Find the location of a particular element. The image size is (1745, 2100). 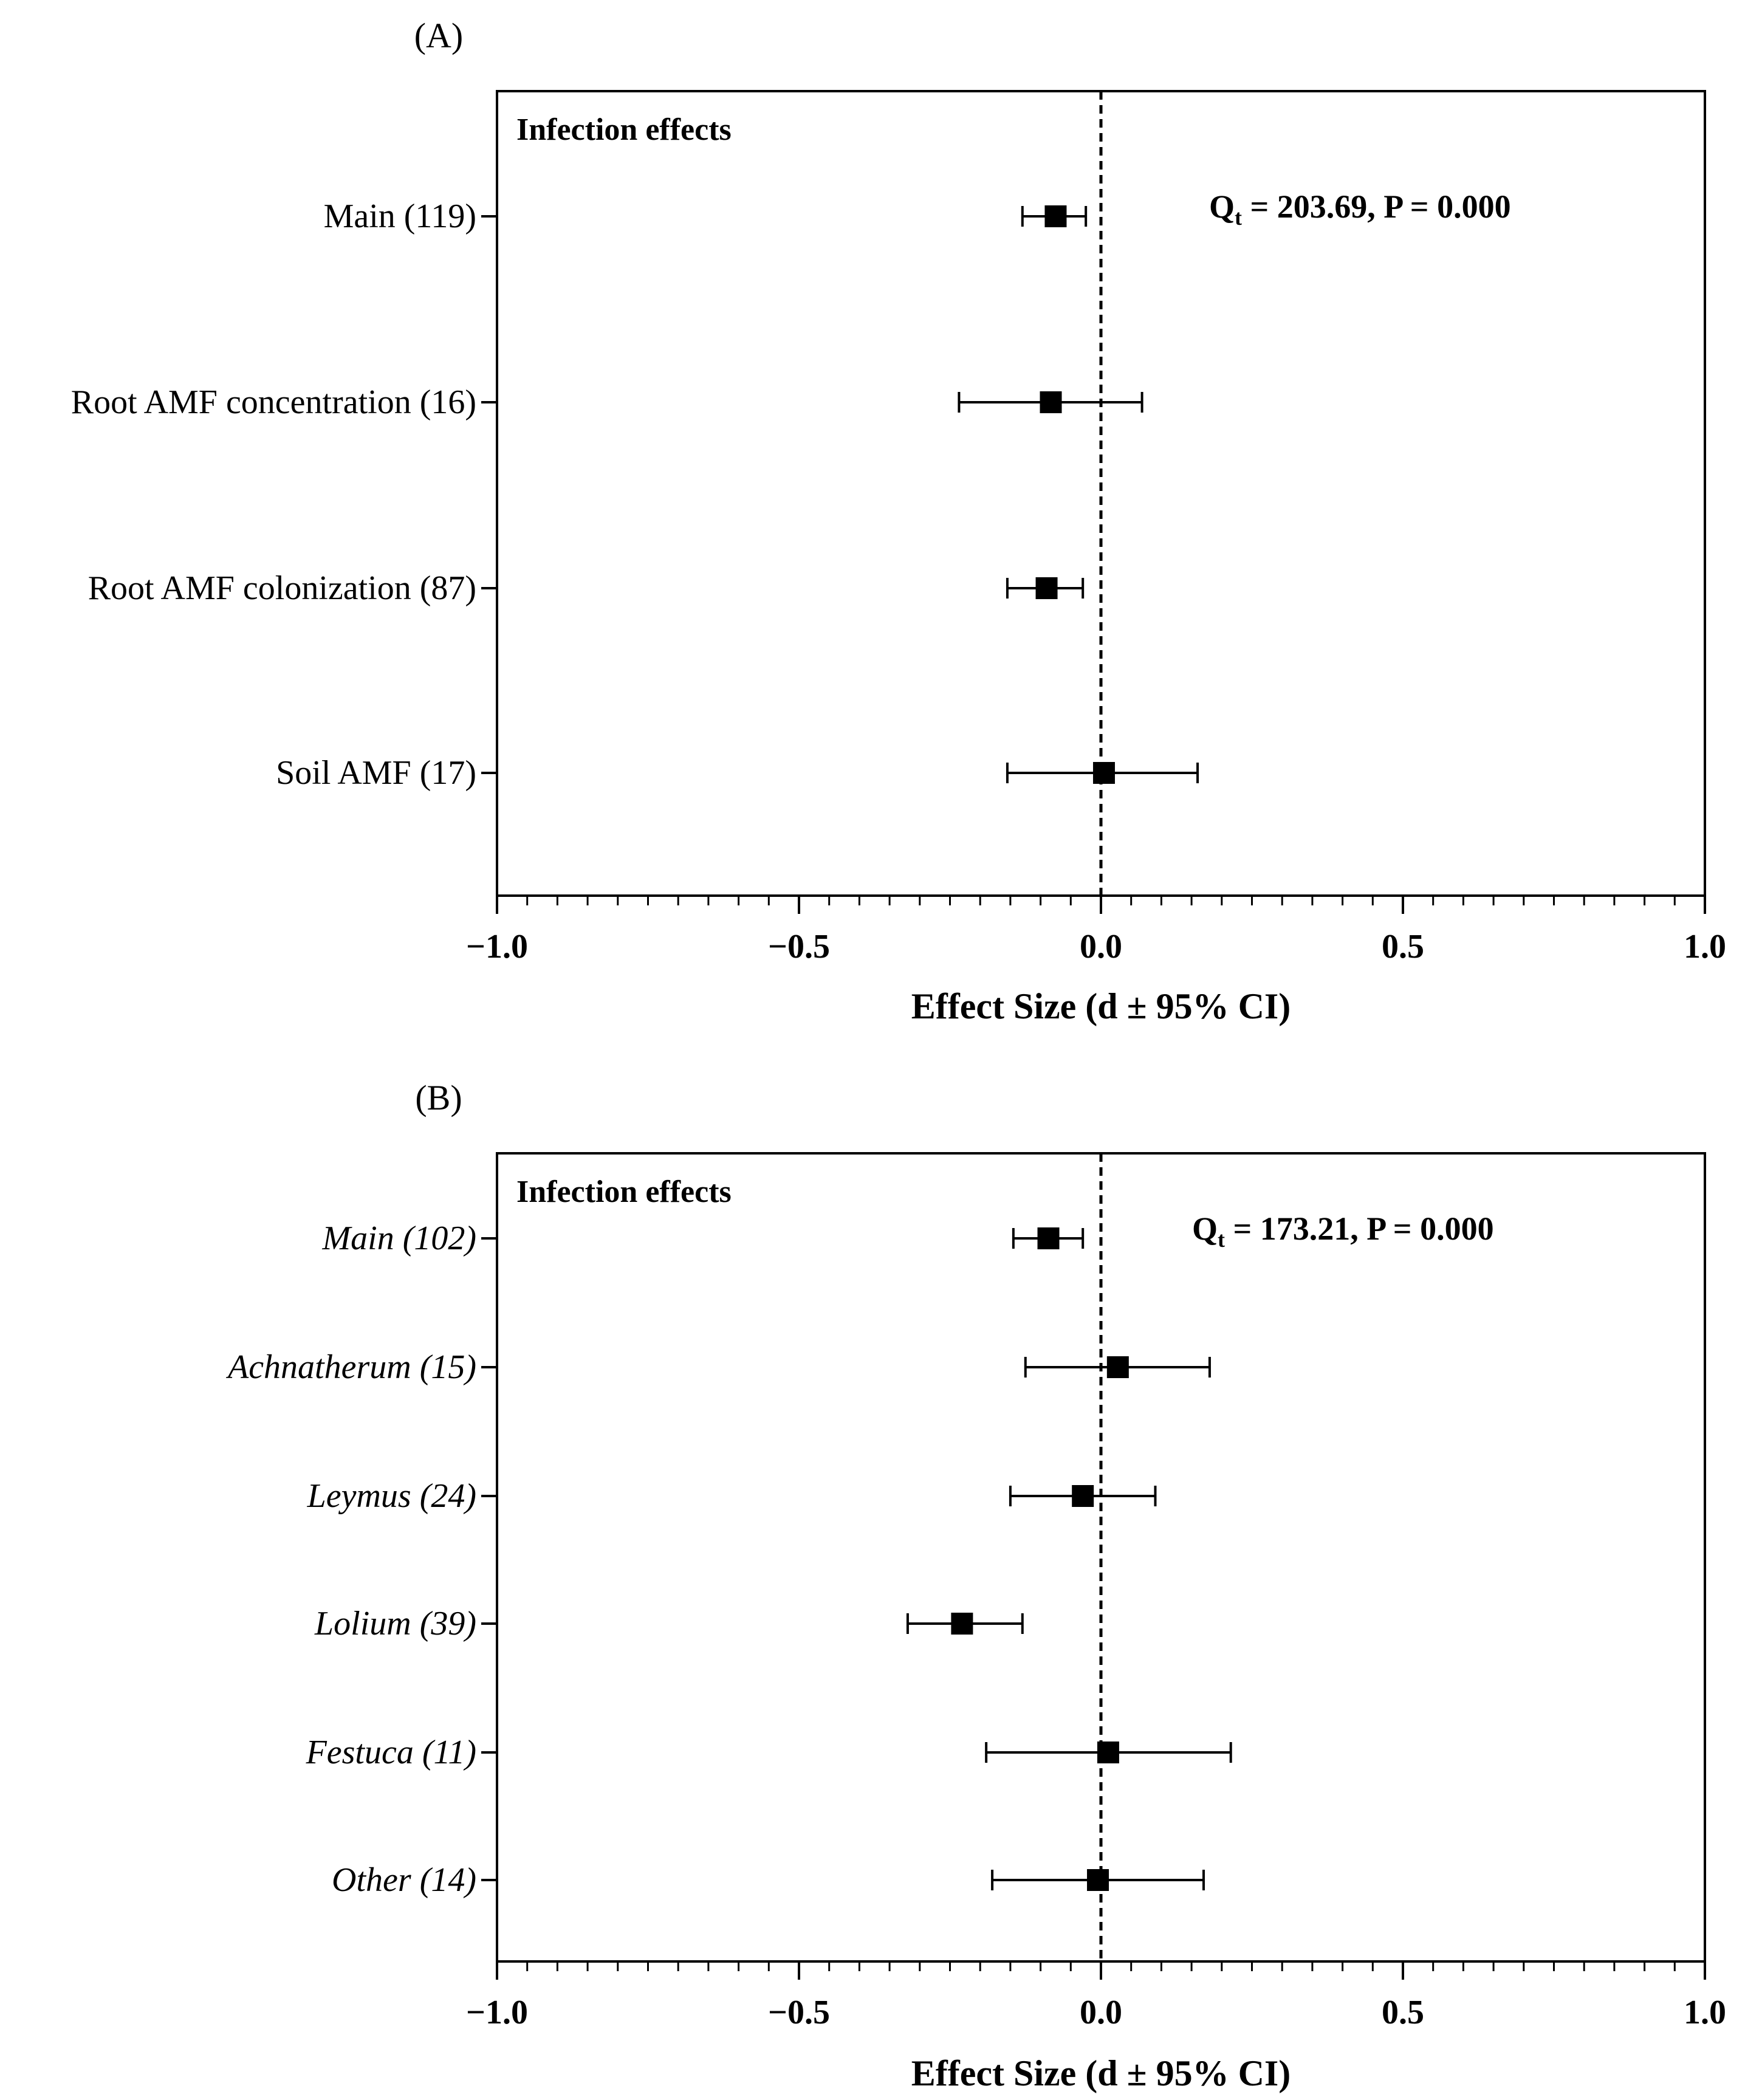

panel-b-row: Main (102) is located at coordinates (703, 1238).